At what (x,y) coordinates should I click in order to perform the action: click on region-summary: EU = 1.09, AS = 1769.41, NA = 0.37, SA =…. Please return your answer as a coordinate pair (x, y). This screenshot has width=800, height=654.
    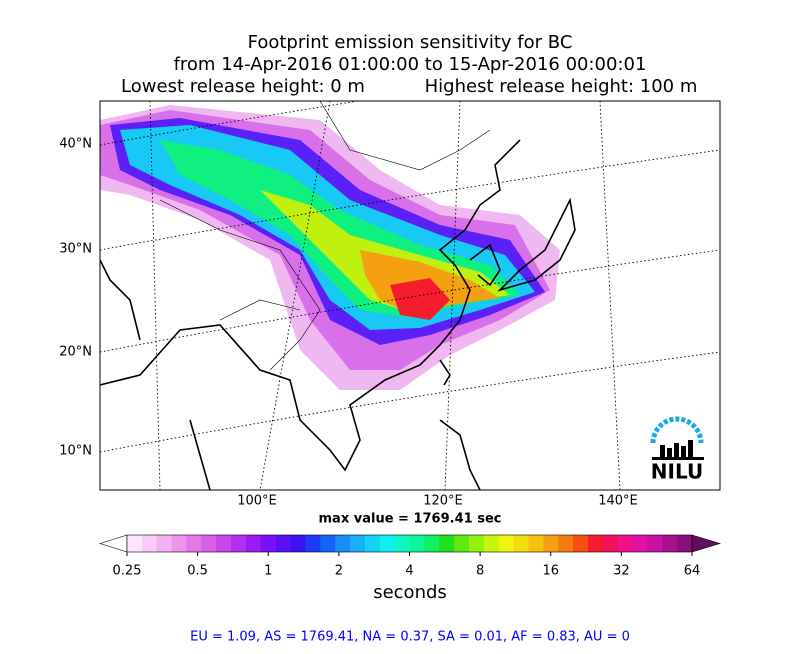
    Looking at the image, I should click on (410, 637).